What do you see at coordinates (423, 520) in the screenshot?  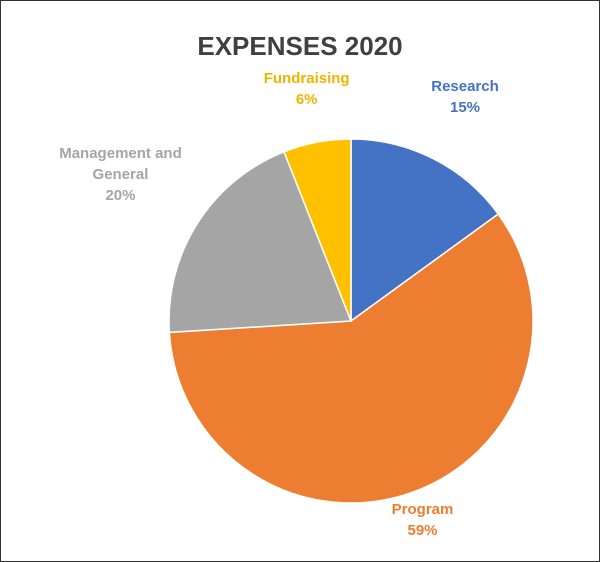 I see `data-label: Program 59%` at bounding box center [423, 520].